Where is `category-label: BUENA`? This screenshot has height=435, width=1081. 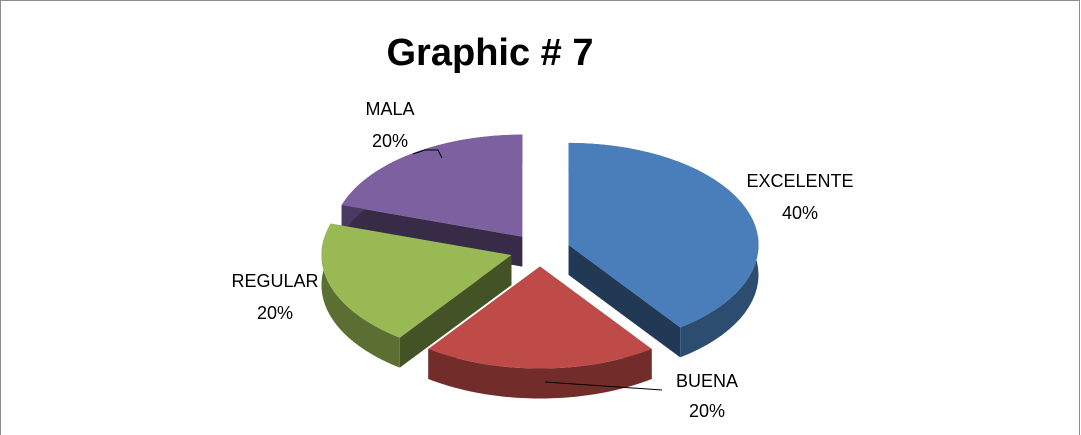
category-label: BUENA is located at coordinates (707, 381).